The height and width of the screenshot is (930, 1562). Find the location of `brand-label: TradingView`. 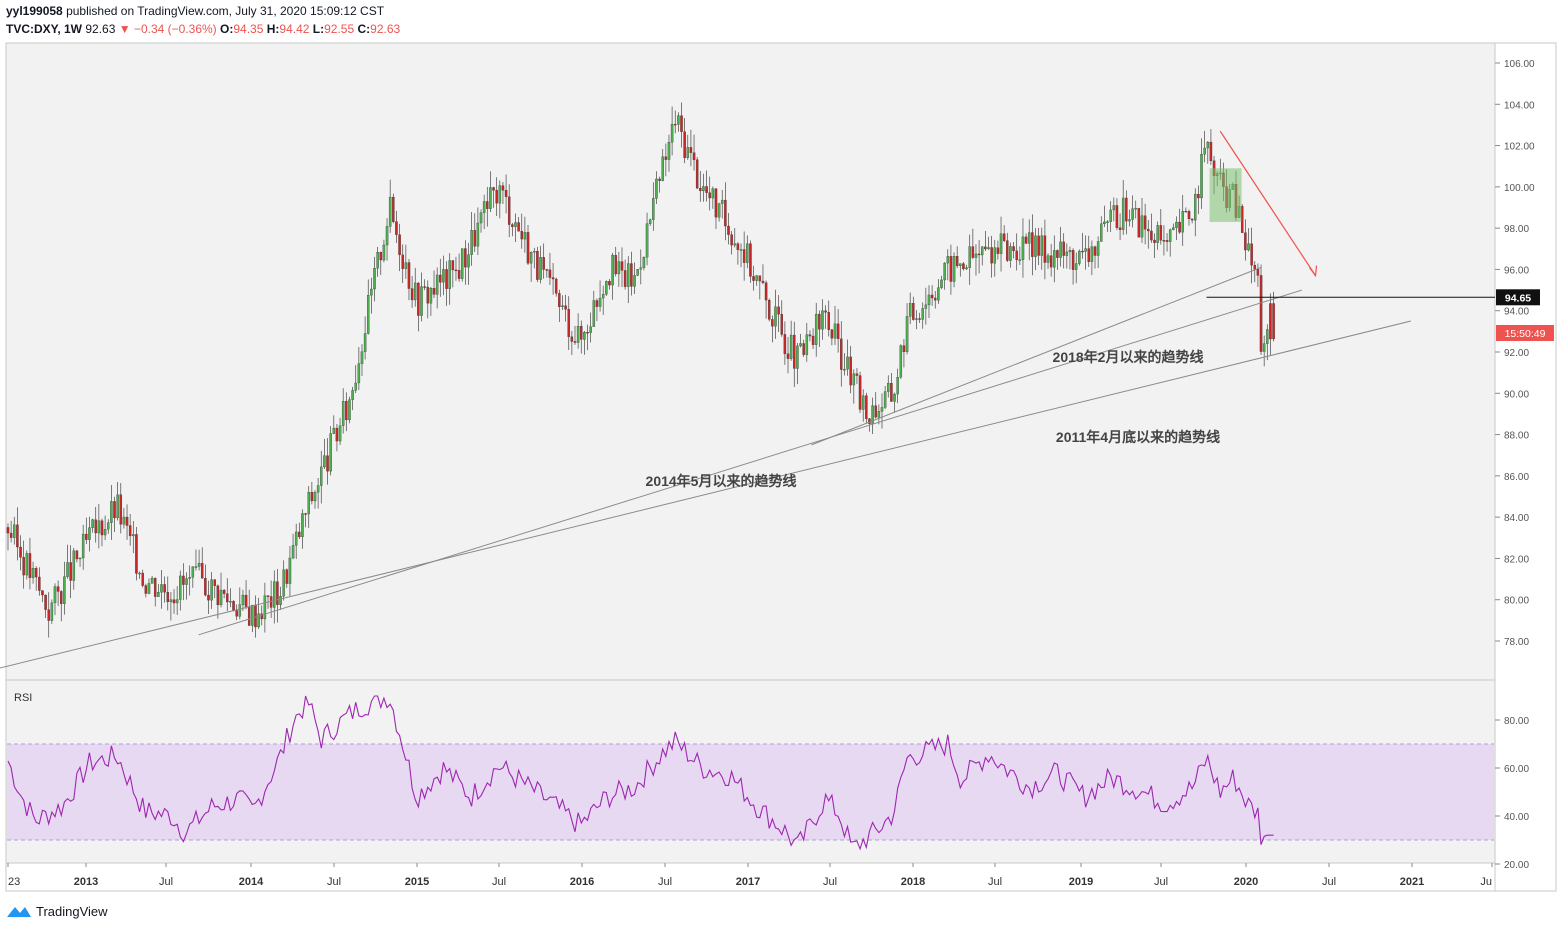

brand-label: TradingView is located at coordinates (72, 911).